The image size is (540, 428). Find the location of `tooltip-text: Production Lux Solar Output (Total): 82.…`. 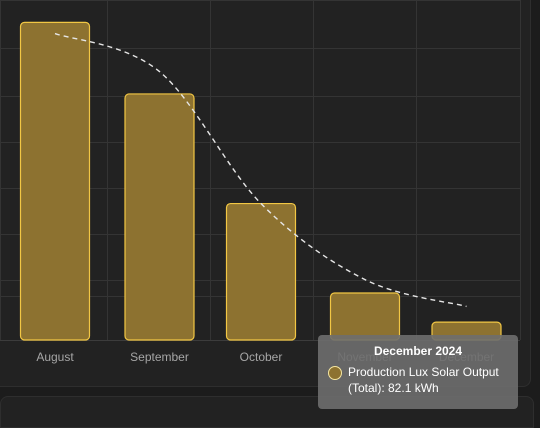

tooltip-text: Production Lux Solar Output (Total): 82.… is located at coordinates (423, 380).